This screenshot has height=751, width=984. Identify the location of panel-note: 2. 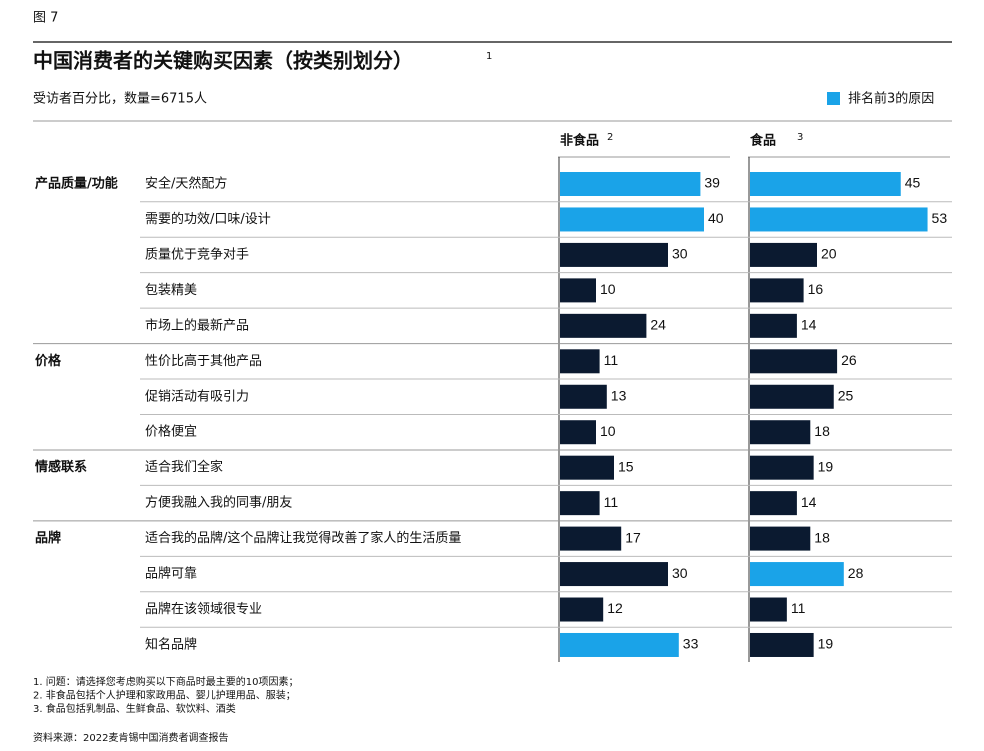
(610, 137).